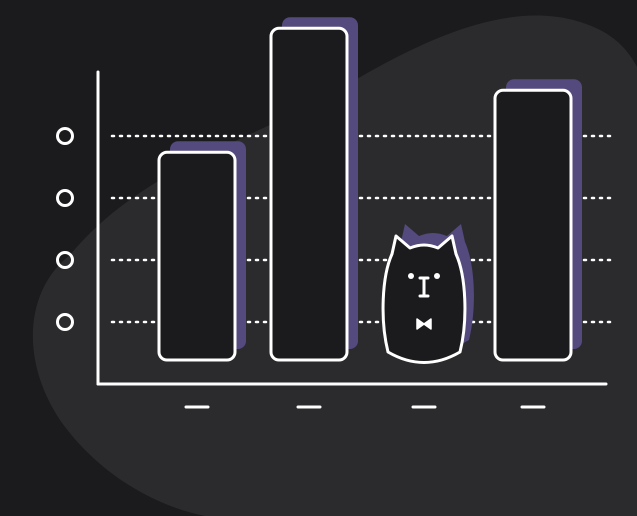 The width and height of the screenshot is (637, 516). I want to click on cat-bowtie-icon, so click(424, 324).